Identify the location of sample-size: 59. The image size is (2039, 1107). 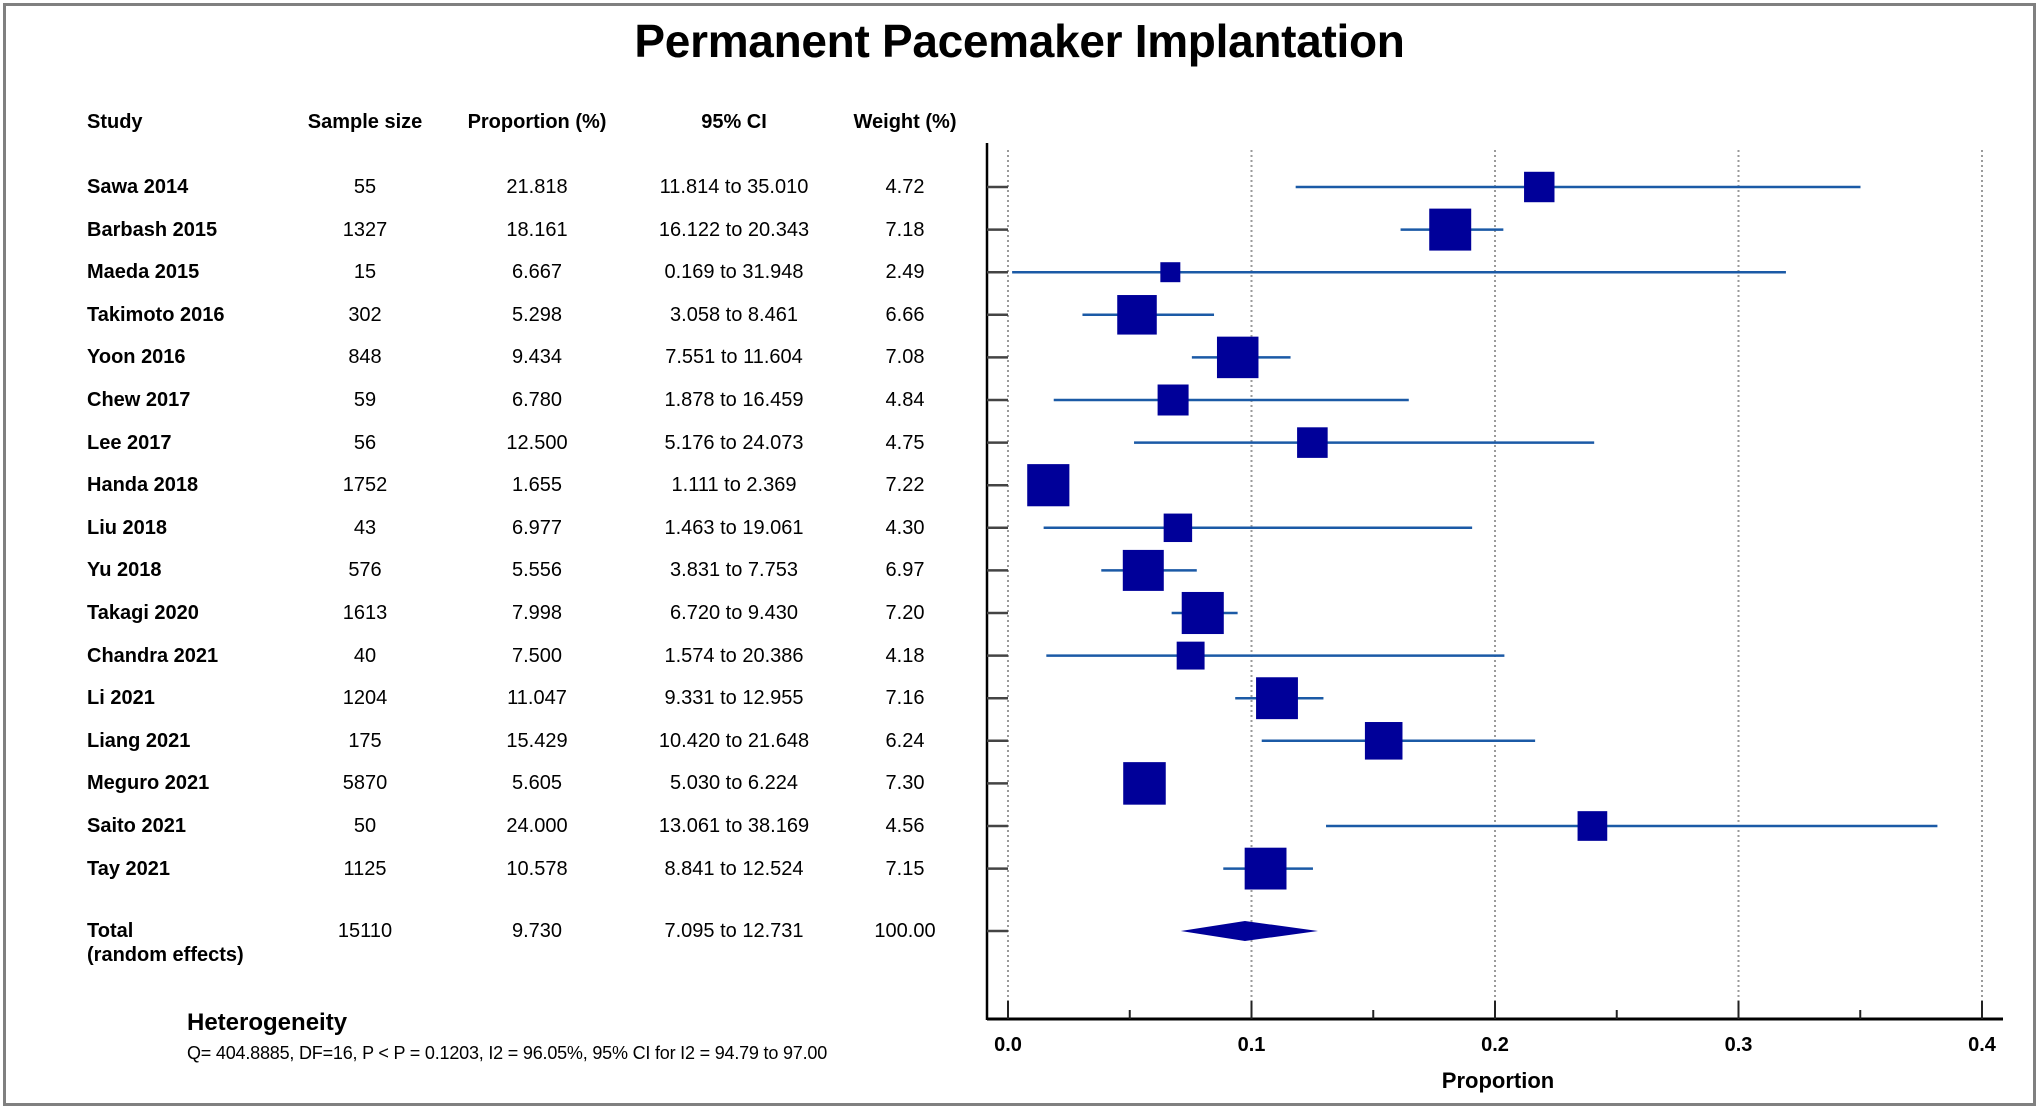
(365, 400).